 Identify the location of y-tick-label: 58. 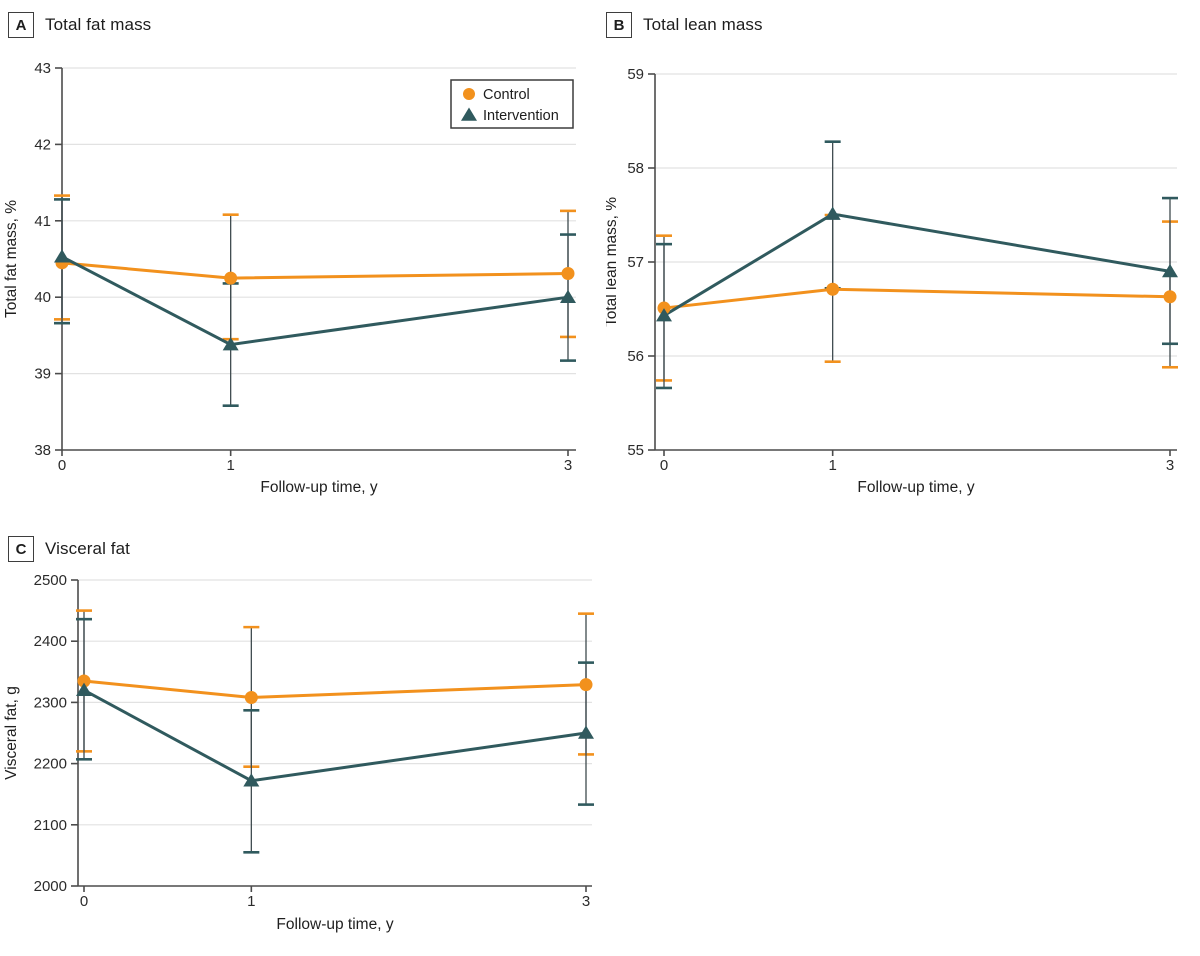
(635, 168).